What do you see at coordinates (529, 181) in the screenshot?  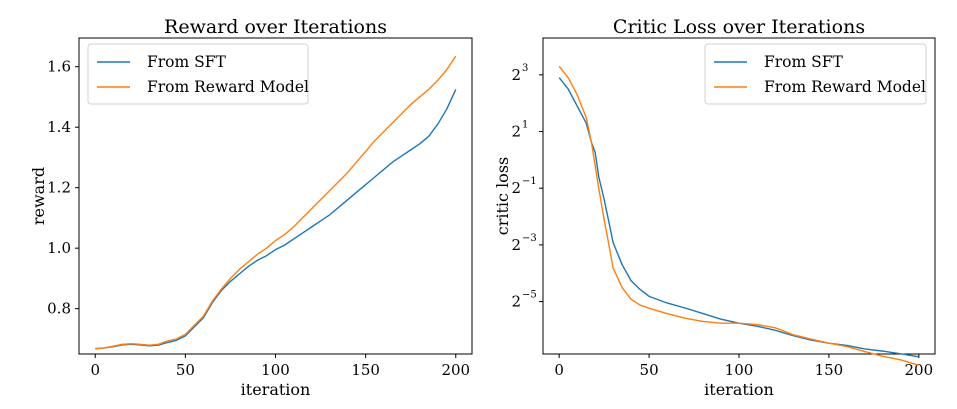 I see `y-tick-exponent: −1` at bounding box center [529, 181].